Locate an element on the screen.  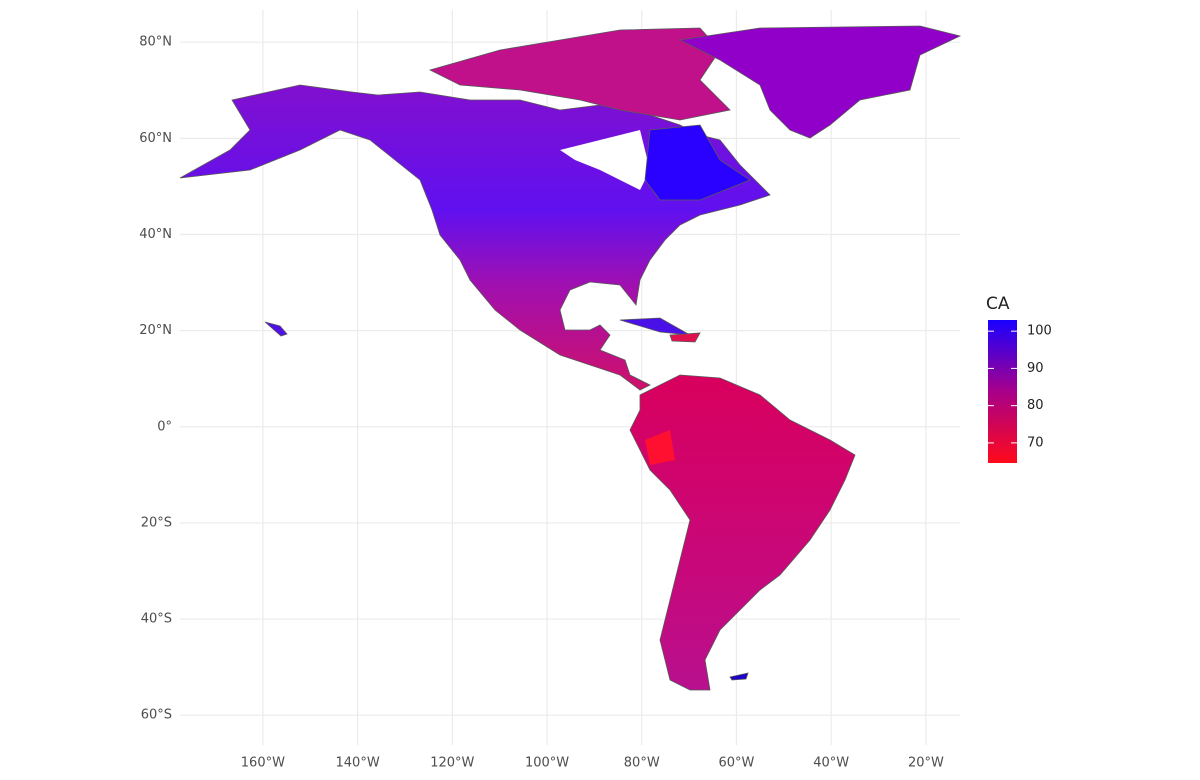
cuba is located at coordinates (655, 326).